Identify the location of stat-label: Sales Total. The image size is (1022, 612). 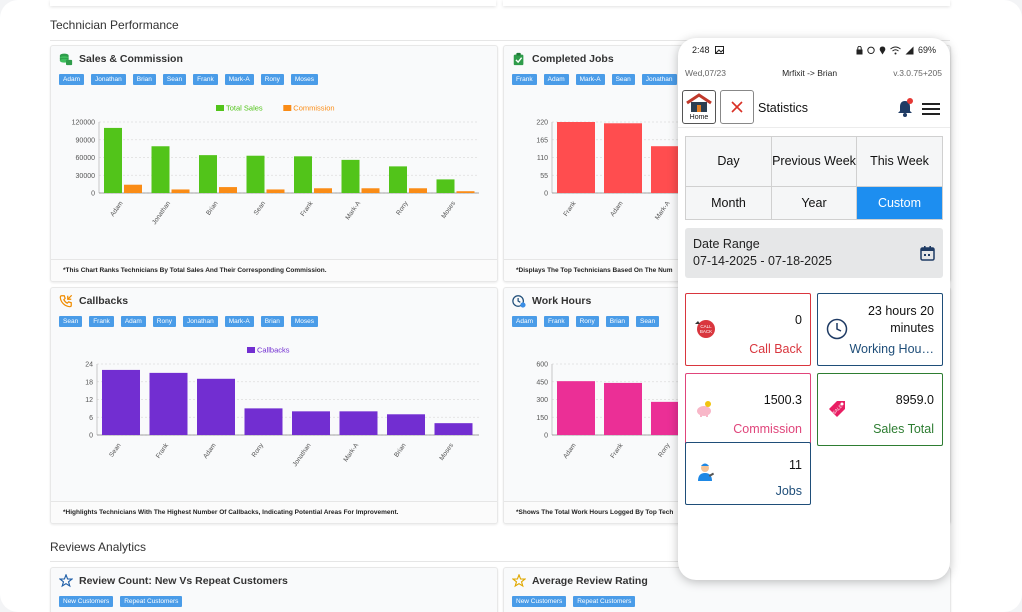
(903, 429).